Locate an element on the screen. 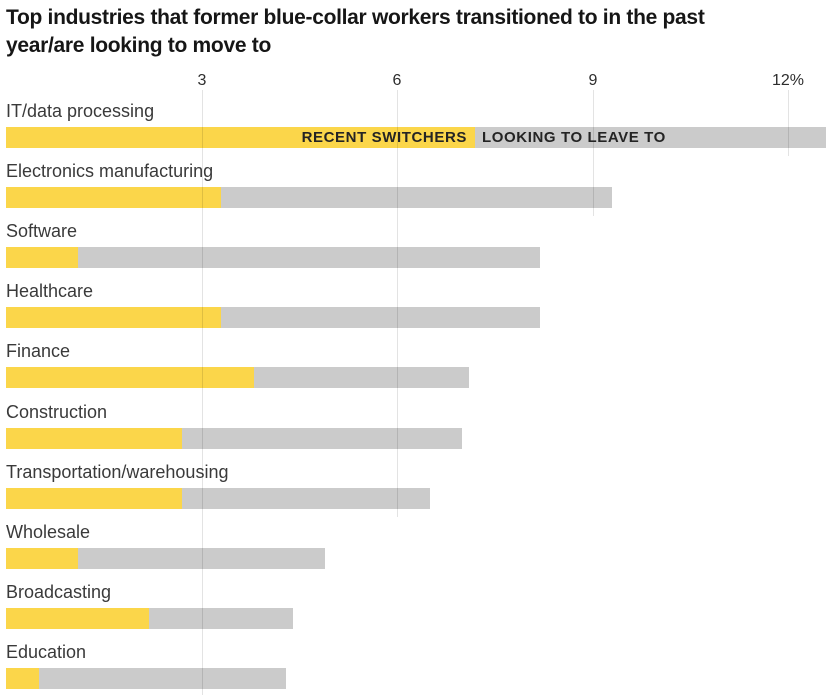 Image resolution: width=826 pixels, height=695 pixels. row-label-wholesale: Wholesale is located at coordinates (48, 532).